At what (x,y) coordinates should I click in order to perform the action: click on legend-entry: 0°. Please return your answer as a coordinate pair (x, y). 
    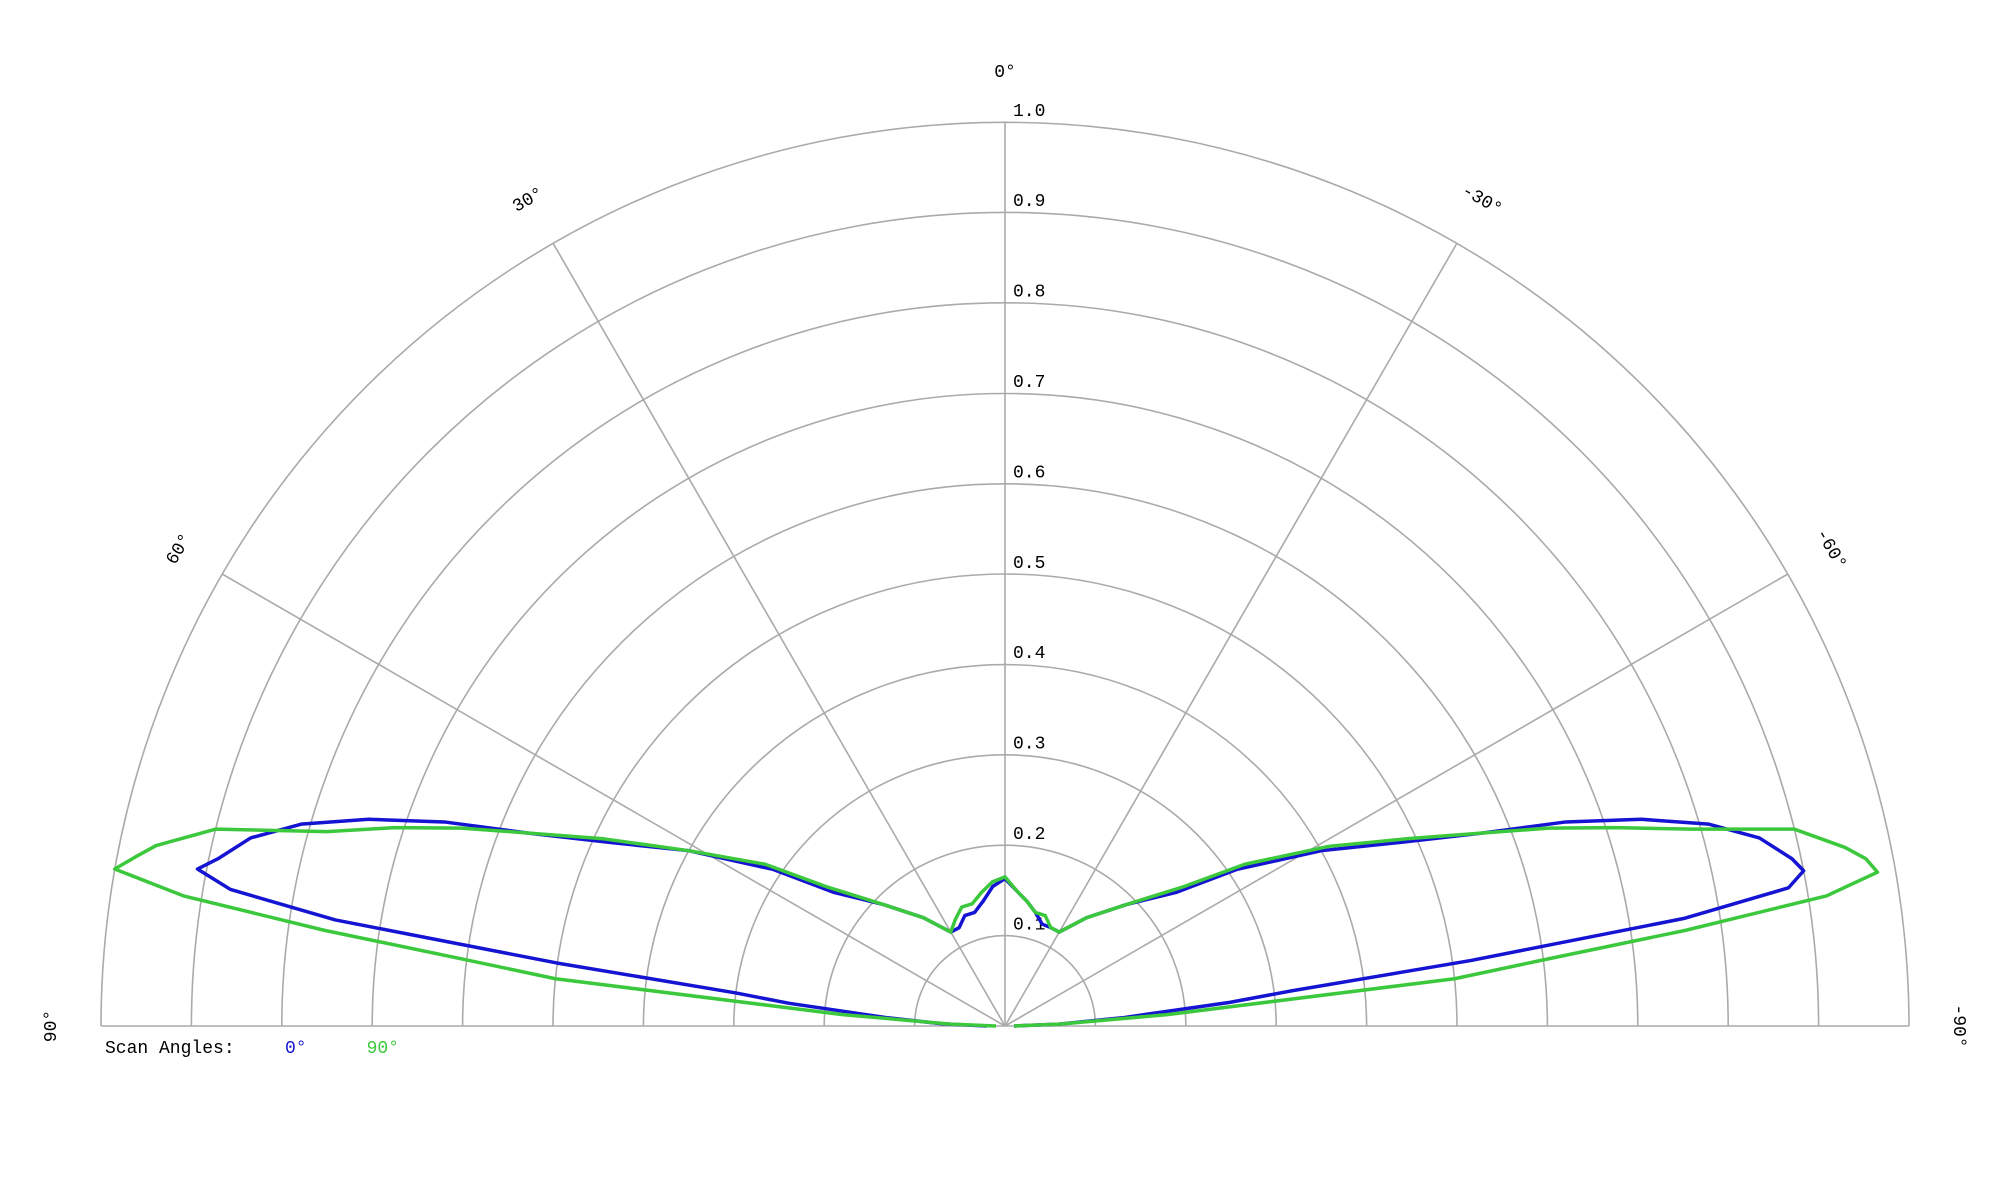
    Looking at the image, I should click on (296, 1049).